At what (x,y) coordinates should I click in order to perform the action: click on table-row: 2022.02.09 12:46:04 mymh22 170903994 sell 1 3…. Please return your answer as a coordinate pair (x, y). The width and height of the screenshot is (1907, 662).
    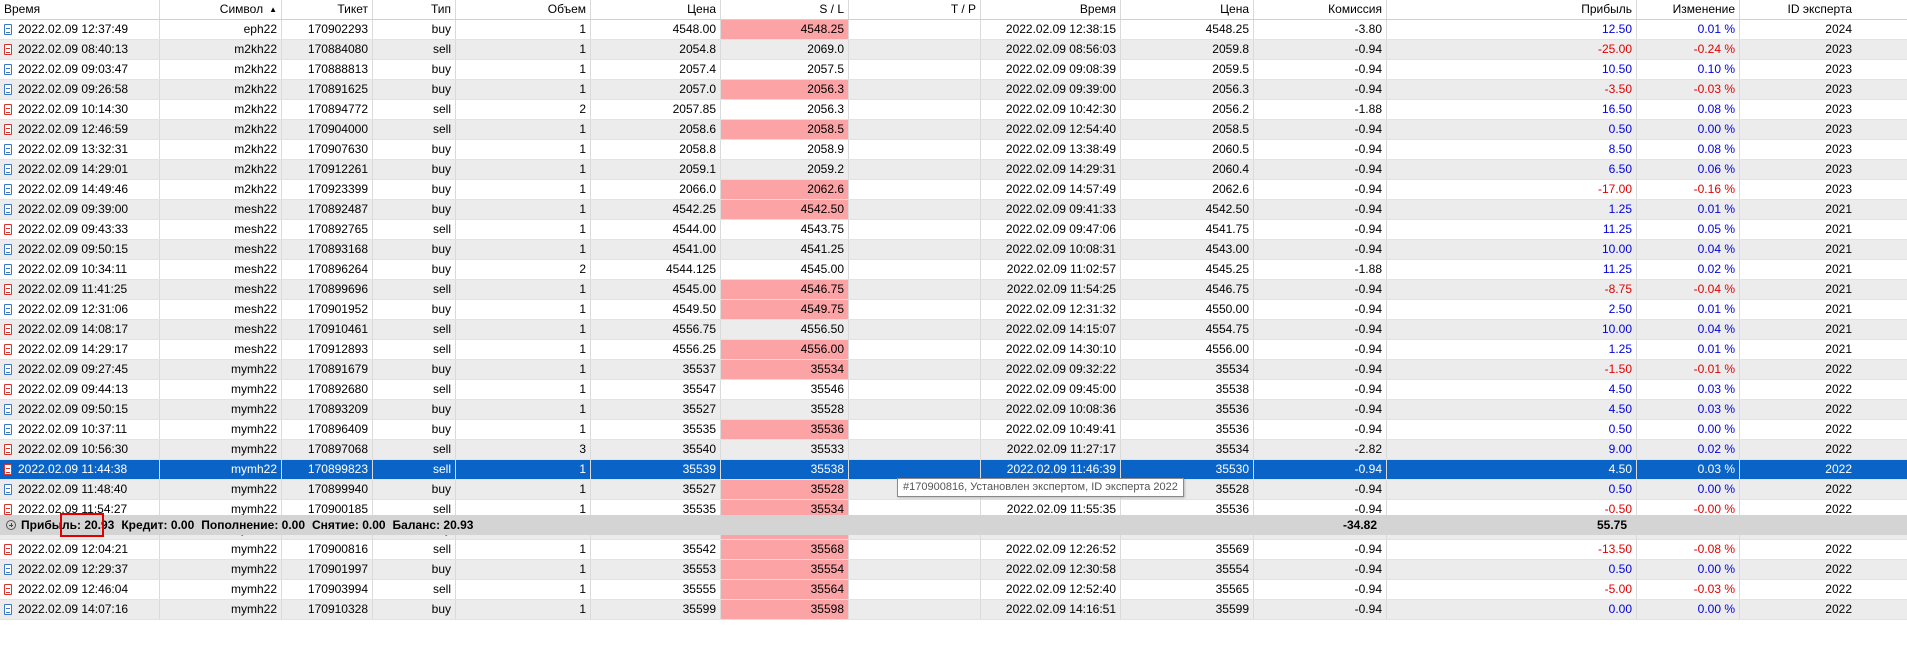
    Looking at the image, I should click on (953, 590).